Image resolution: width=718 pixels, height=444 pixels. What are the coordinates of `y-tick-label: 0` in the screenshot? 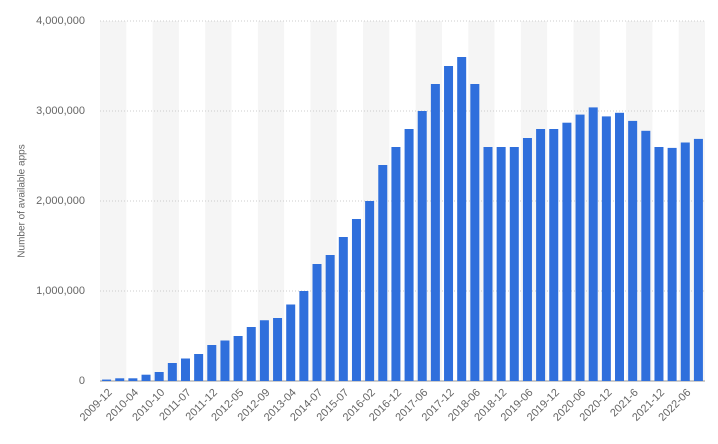 It's located at (82, 381).